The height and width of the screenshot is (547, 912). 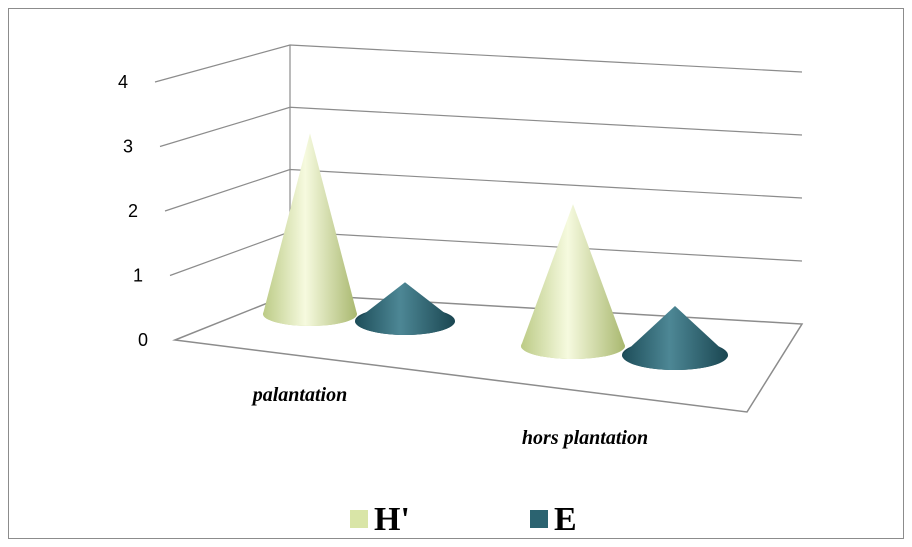 What do you see at coordinates (539, 519) in the screenshot?
I see `legend-swatch-e` at bounding box center [539, 519].